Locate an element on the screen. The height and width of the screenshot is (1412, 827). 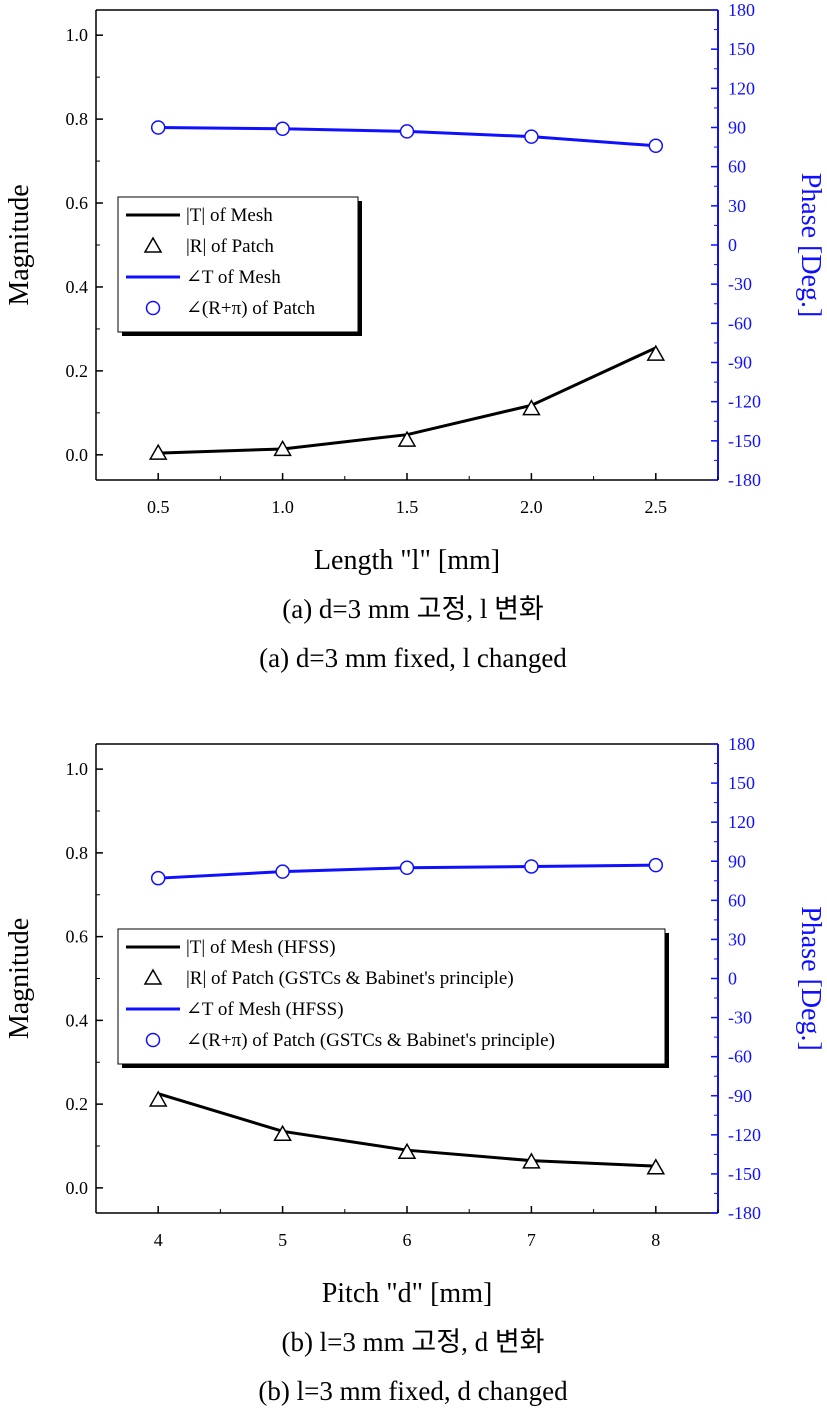
caption-english: (b) l=3 mm fixed, d changed is located at coordinates (413, 1391).